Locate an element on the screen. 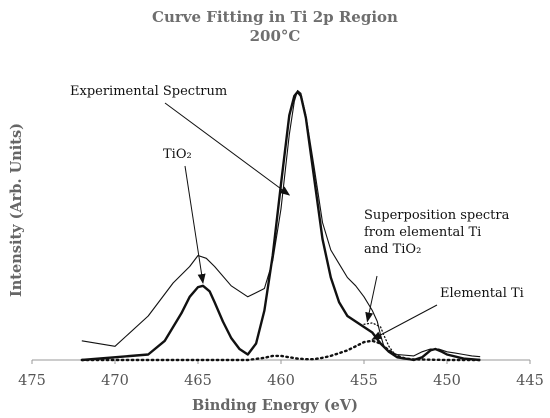  x-ticks: 475 470 465 460 455 450 445 is located at coordinates (281, 374).